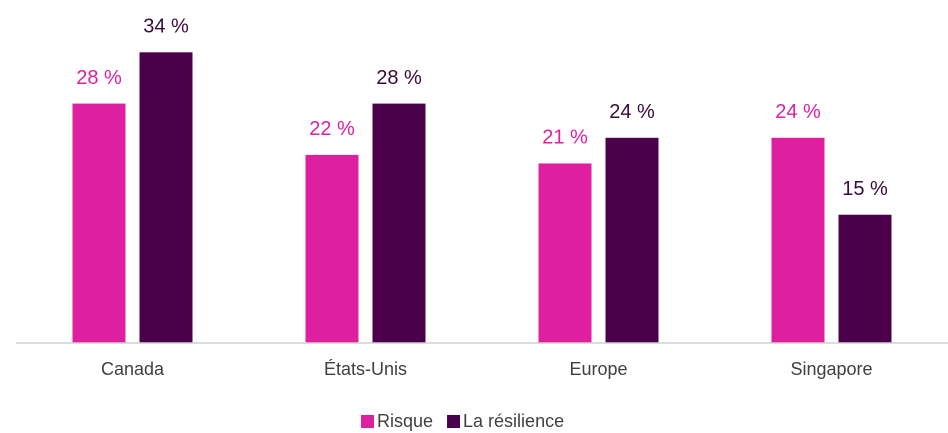  Describe the element at coordinates (133, 369) in the screenshot. I see `x-tick-label: Canada` at that location.